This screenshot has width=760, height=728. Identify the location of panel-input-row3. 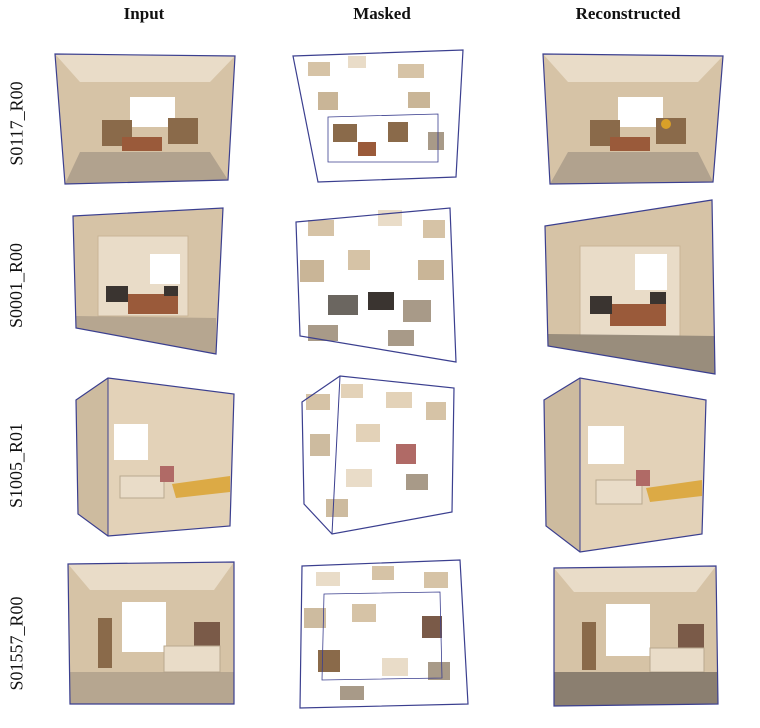
(157, 461).